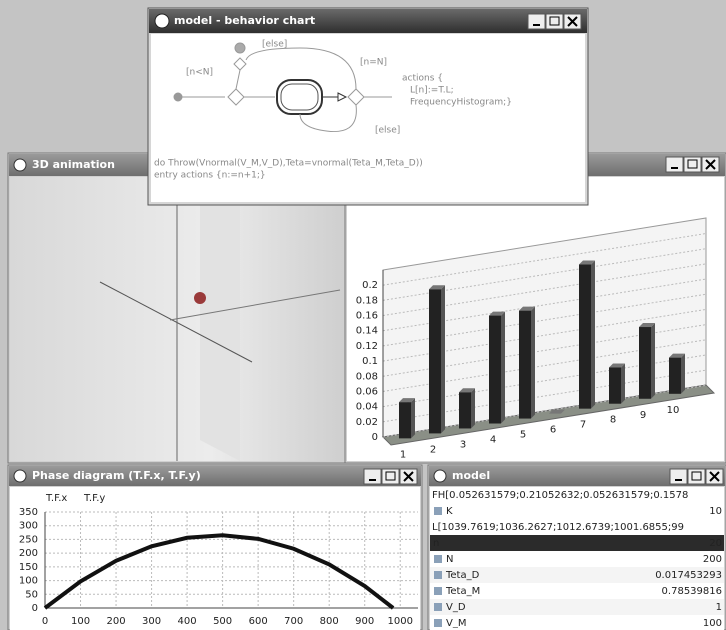  I want to click on y-tick-label: 0.12, so click(367, 346).